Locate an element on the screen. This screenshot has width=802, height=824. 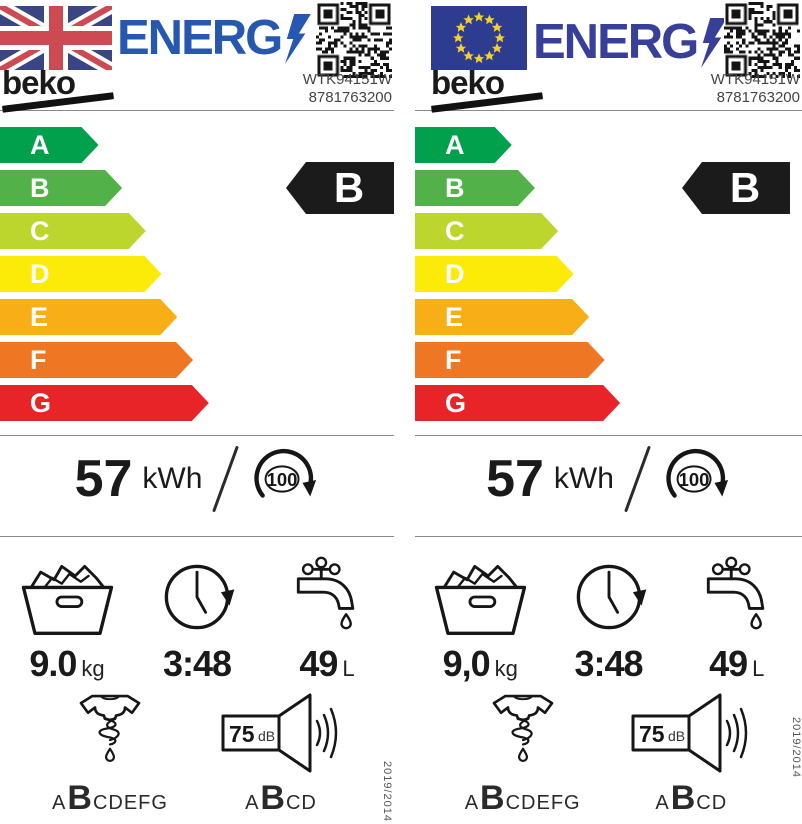
kwh-value: 57 is located at coordinates (515, 479).